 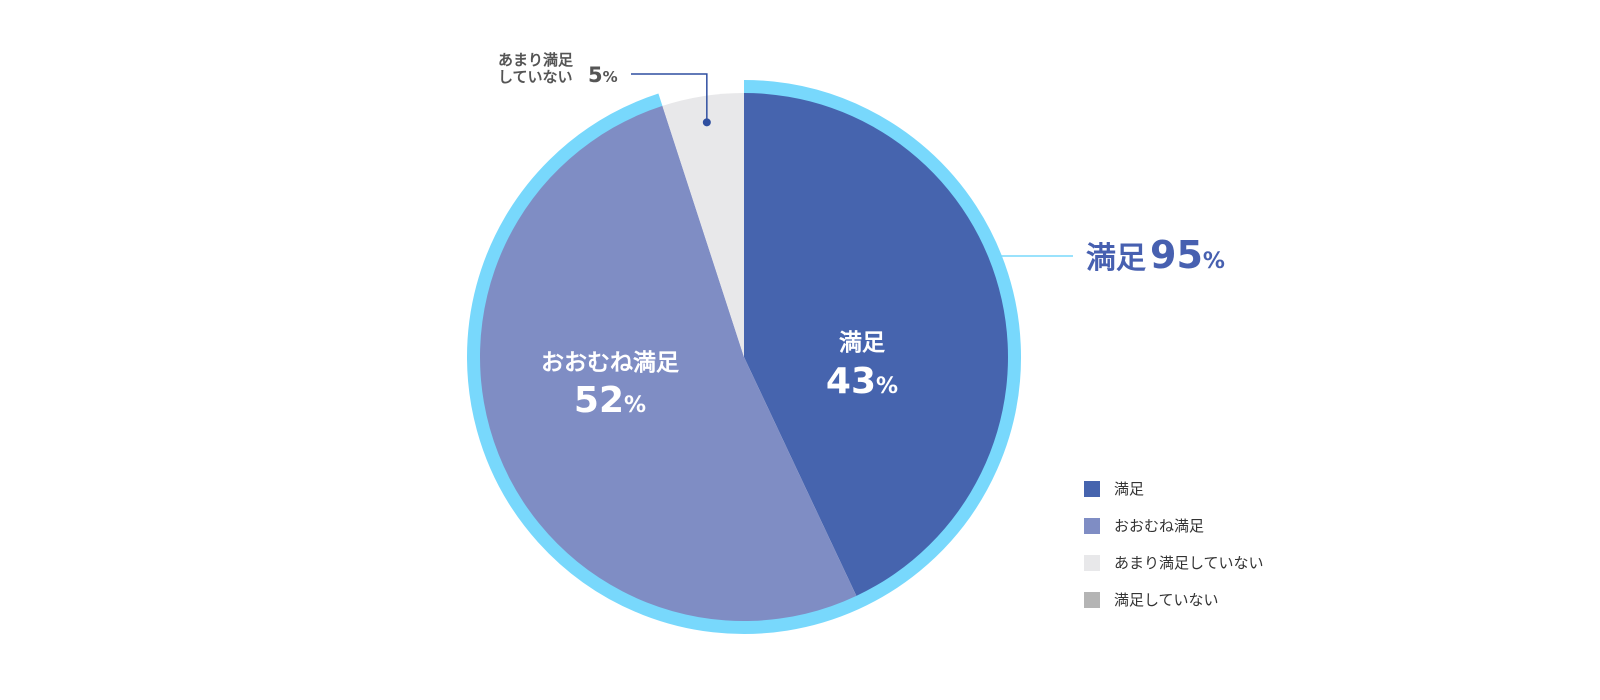 What do you see at coordinates (1129, 489) in the screenshot?
I see `legend-label-satisfied: 満足` at bounding box center [1129, 489].